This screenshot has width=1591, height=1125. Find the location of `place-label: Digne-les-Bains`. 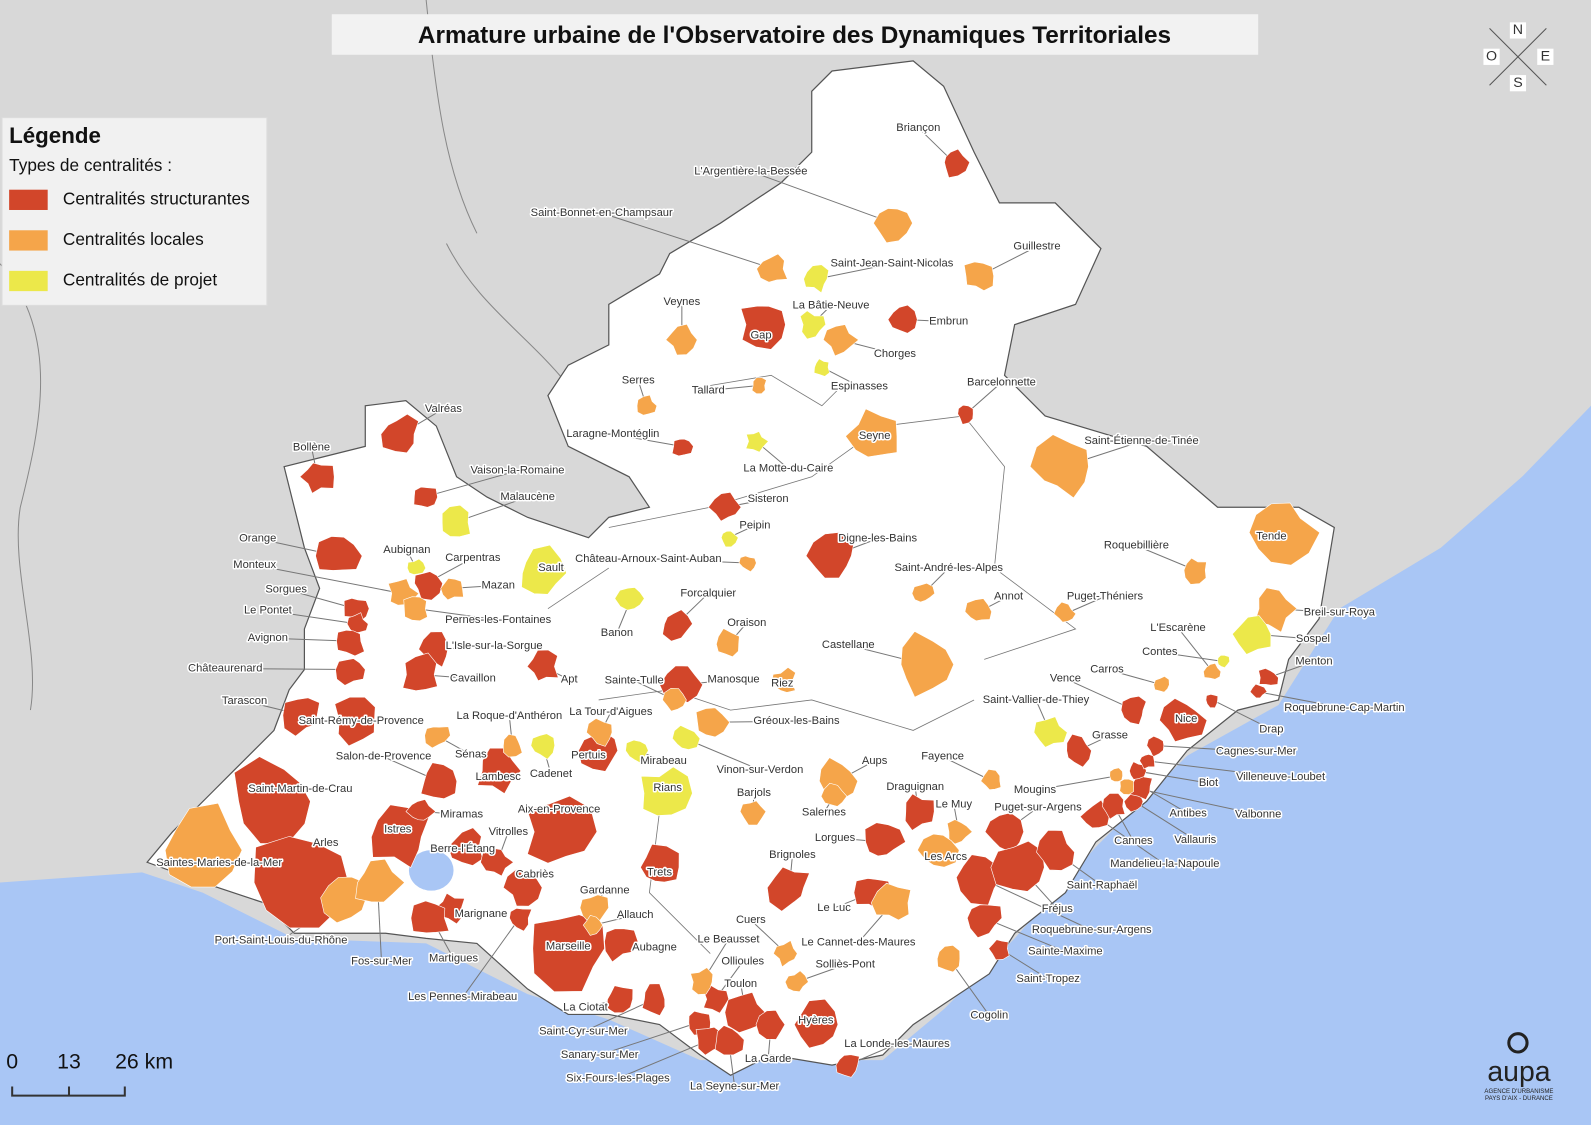

place-label: Digne-les-Bains is located at coordinates (877, 539).